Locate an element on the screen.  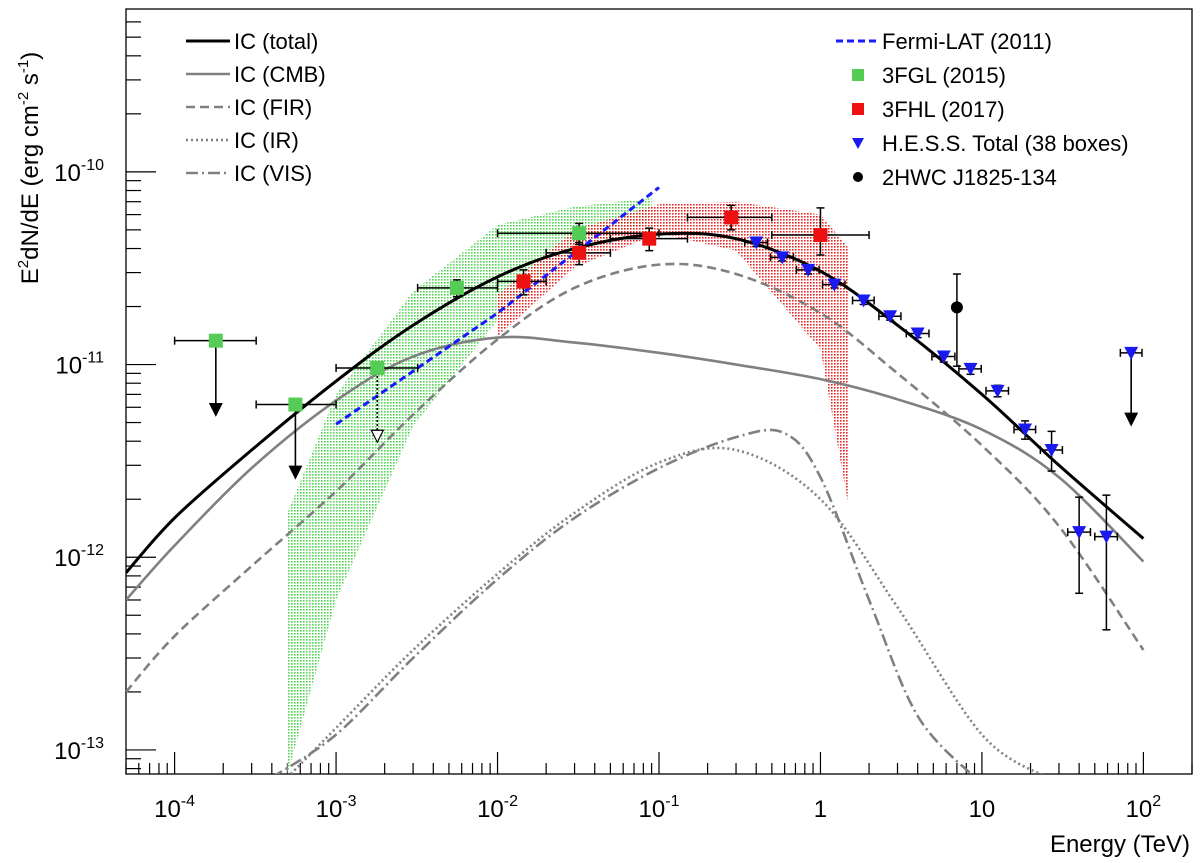
legend-item: IC (IR) is located at coordinates (242, 140).